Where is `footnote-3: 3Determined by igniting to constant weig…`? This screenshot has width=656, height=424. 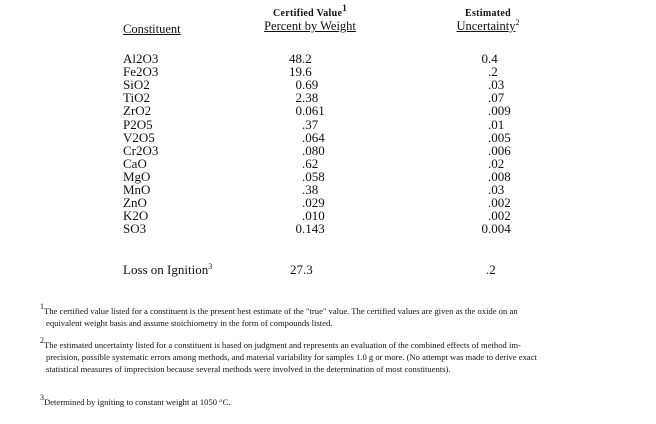 footnote-3: 3Determined by igniting to constant weig… is located at coordinates (135, 400).